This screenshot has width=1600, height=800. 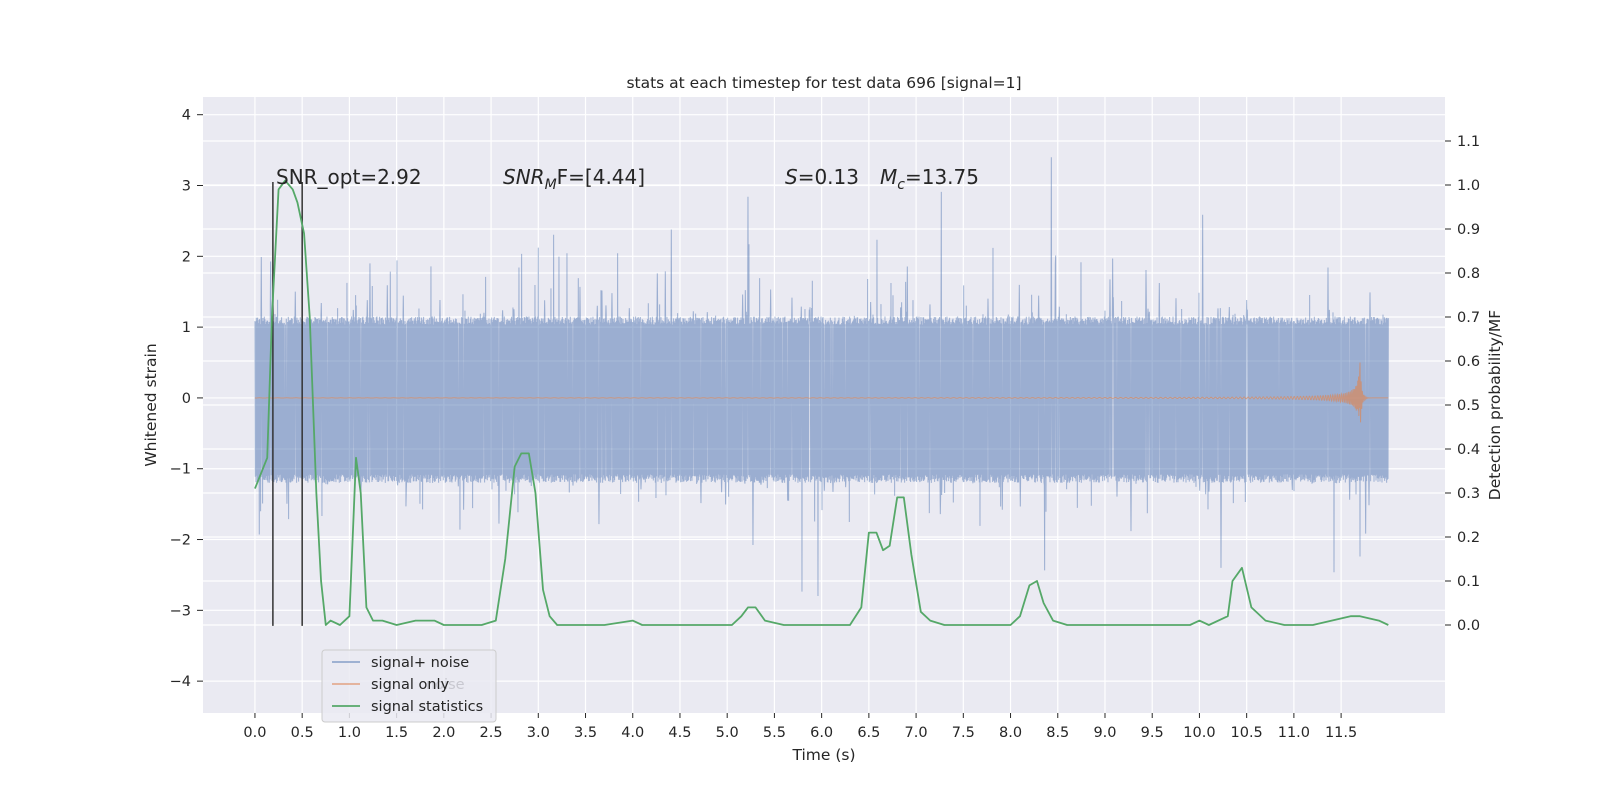 What do you see at coordinates (1468, 142) in the screenshot?
I see `y-right-tick-label: 1.1` at bounding box center [1468, 142].